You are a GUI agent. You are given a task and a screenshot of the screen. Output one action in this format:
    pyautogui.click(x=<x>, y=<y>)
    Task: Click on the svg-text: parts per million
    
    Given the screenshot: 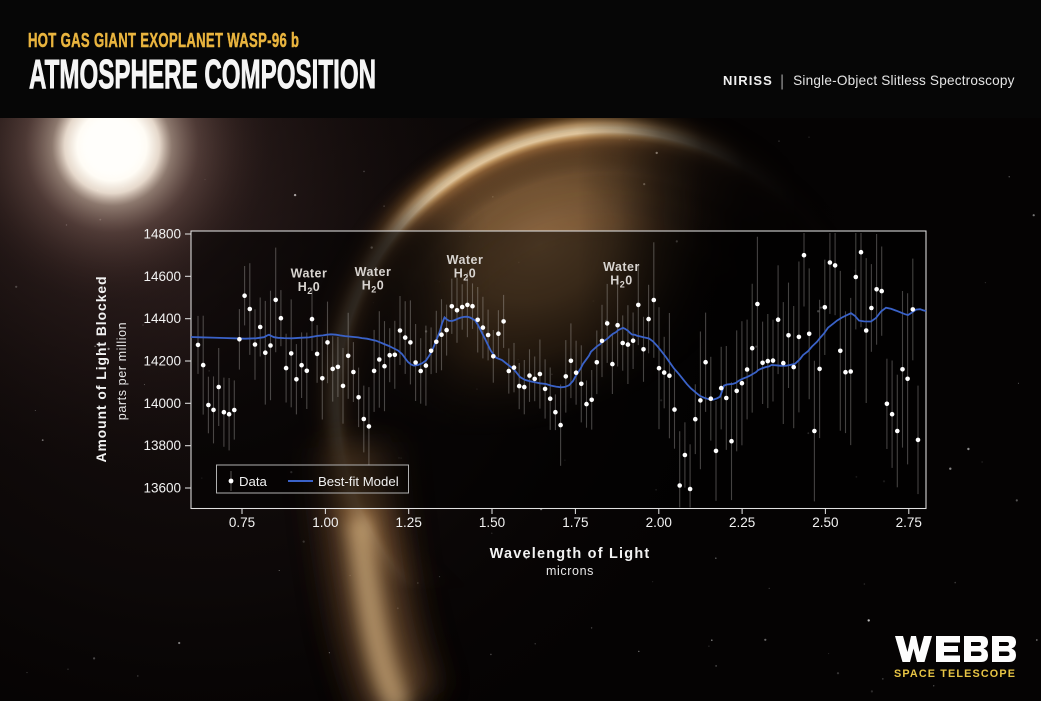 What is the action you would take?
    pyautogui.click(x=122, y=371)
    